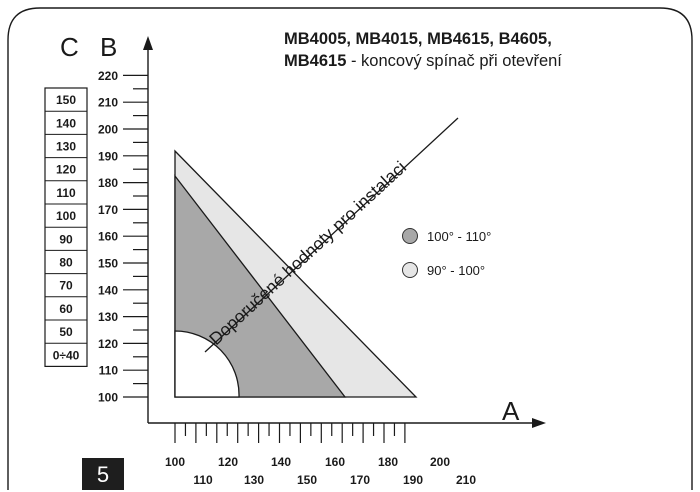 The width and height of the screenshot is (700, 492). What do you see at coordinates (410, 236) in the screenshot?
I see `legend-swatch-dark` at bounding box center [410, 236].